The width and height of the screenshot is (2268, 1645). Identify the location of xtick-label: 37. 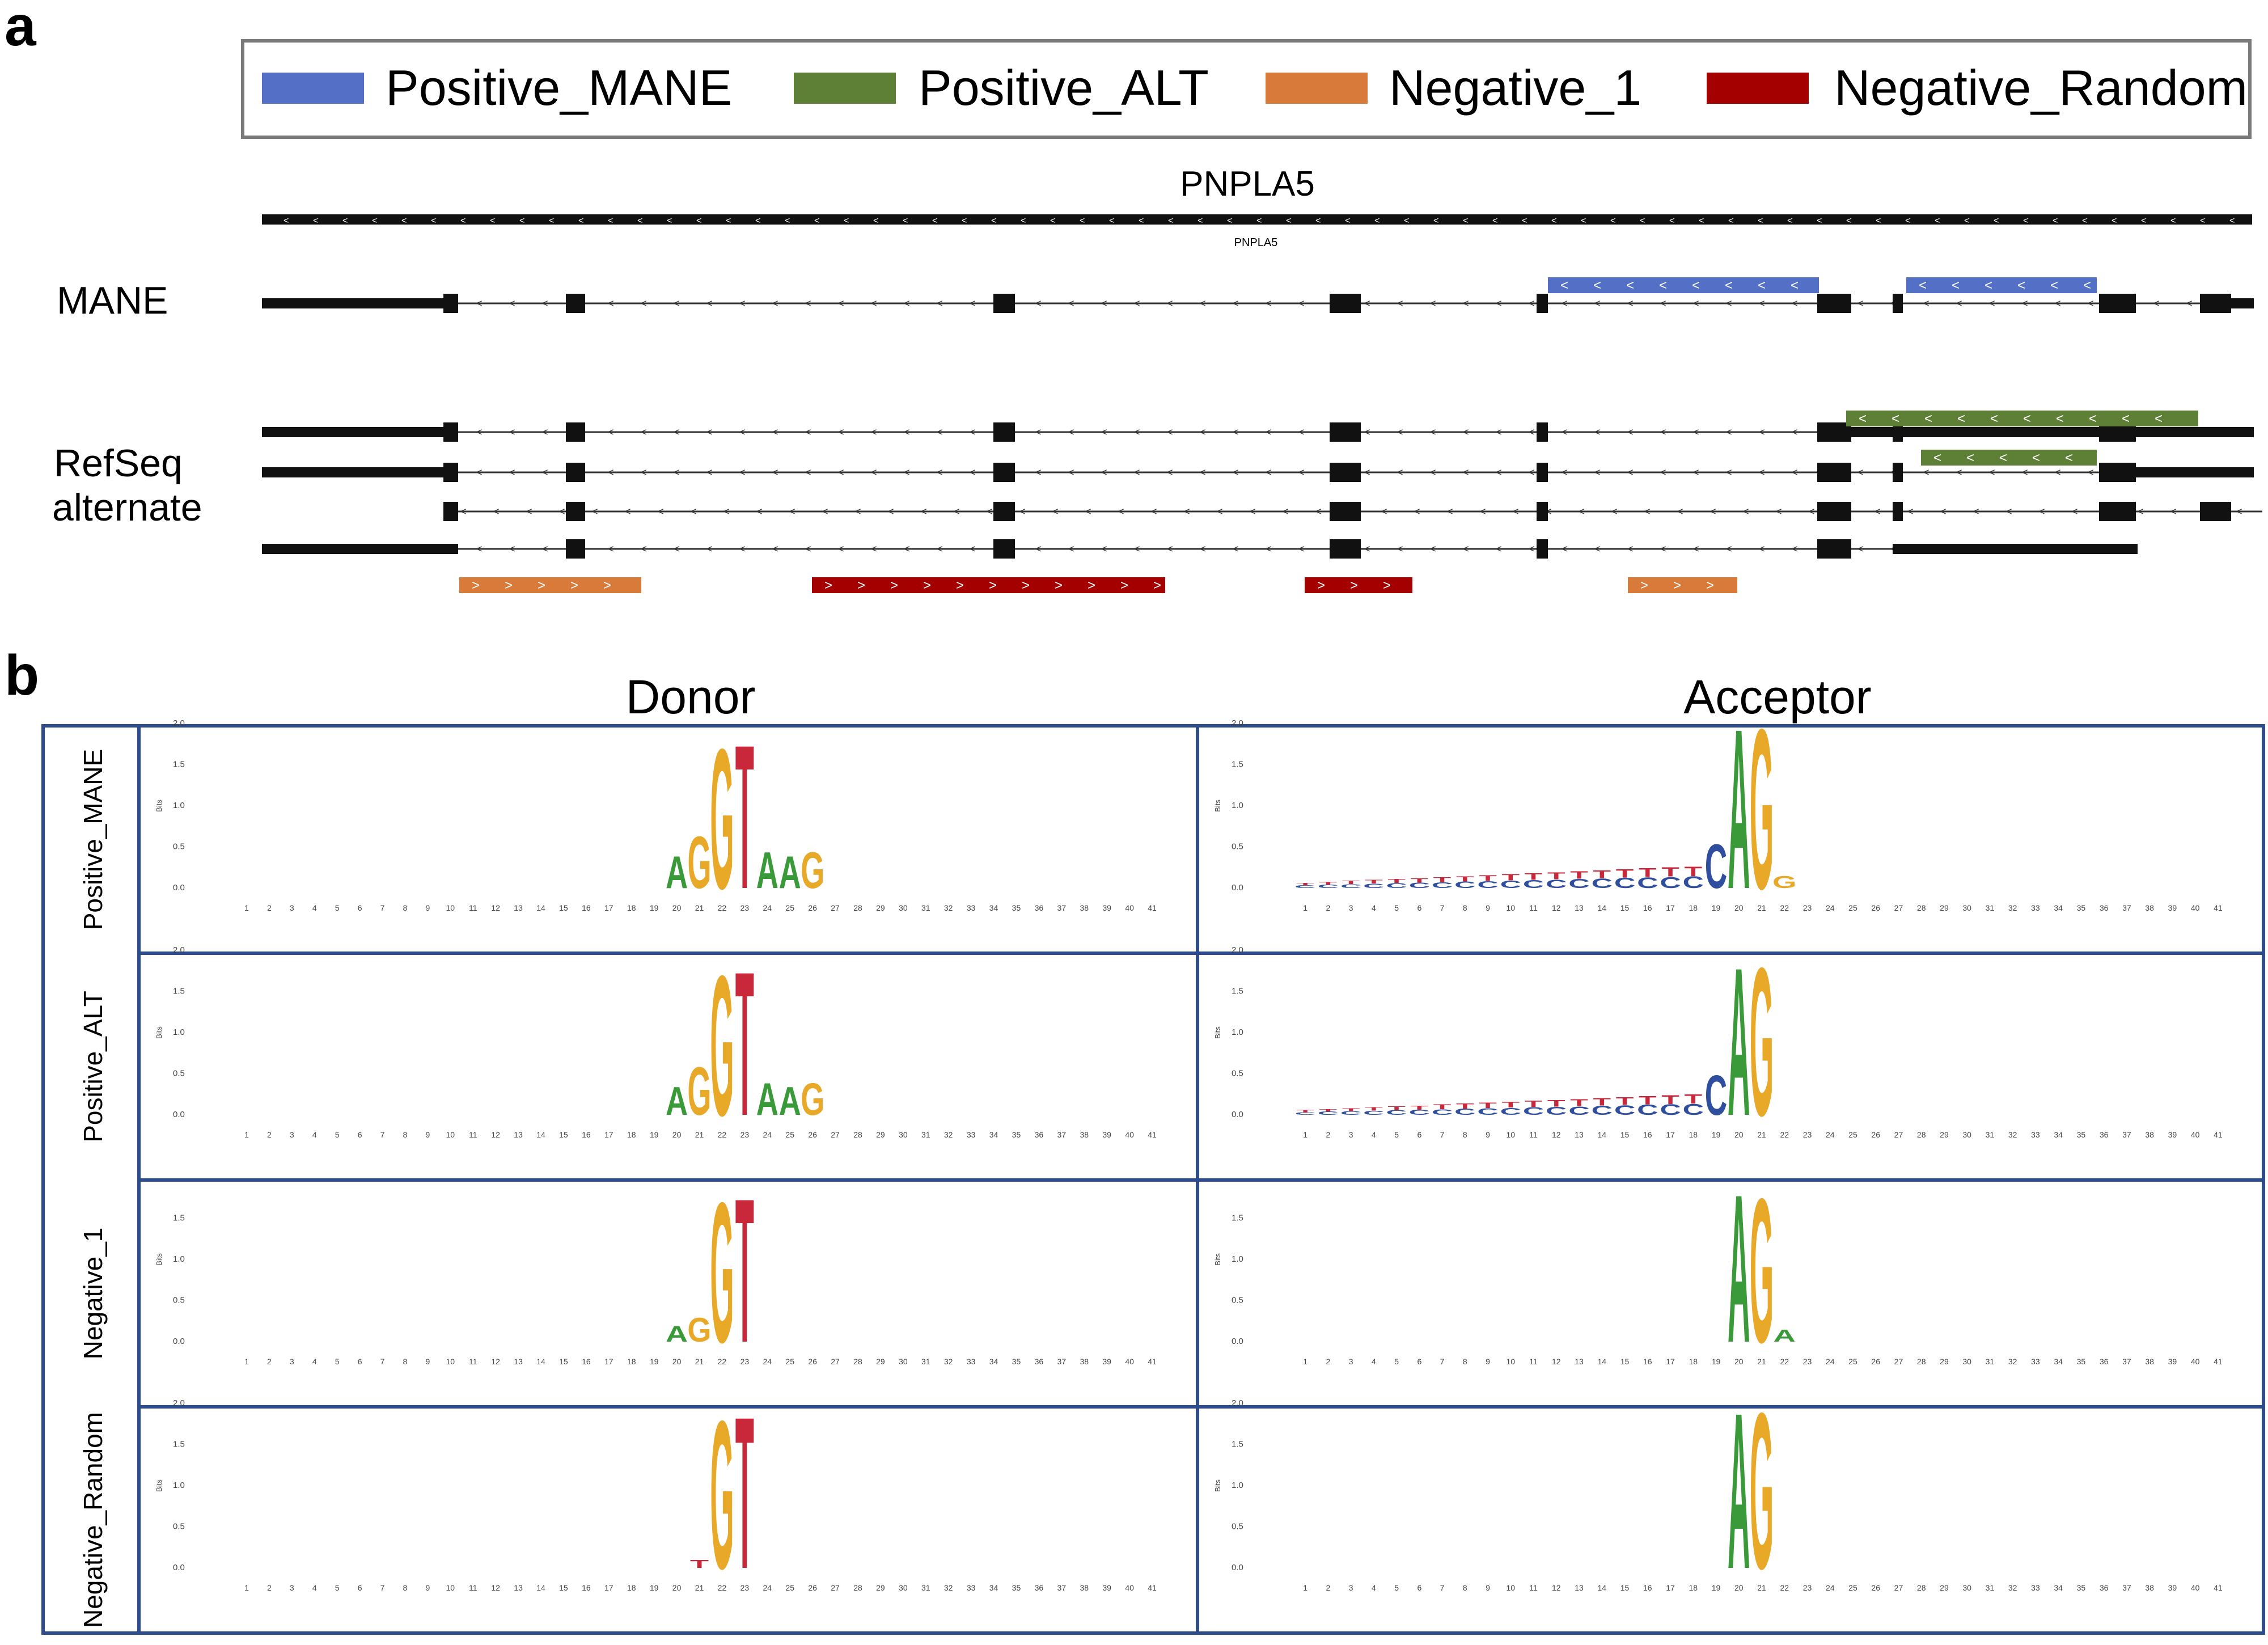
(2126, 1134).